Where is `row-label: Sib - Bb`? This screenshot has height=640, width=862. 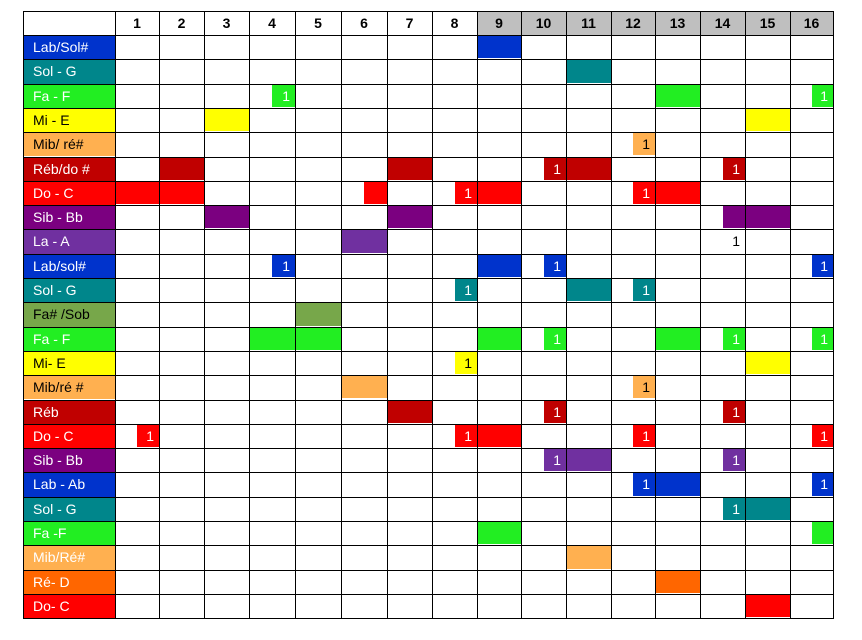
row-label: Sib - Bb is located at coordinates (69, 460).